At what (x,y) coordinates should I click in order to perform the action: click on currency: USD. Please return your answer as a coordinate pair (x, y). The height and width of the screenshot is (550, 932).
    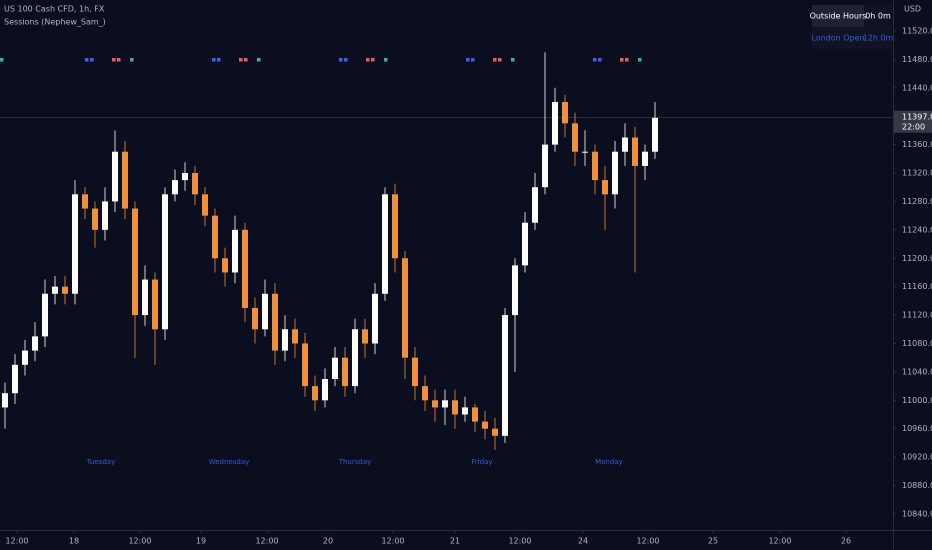
    Looking at the image, I should click on (912, 9).